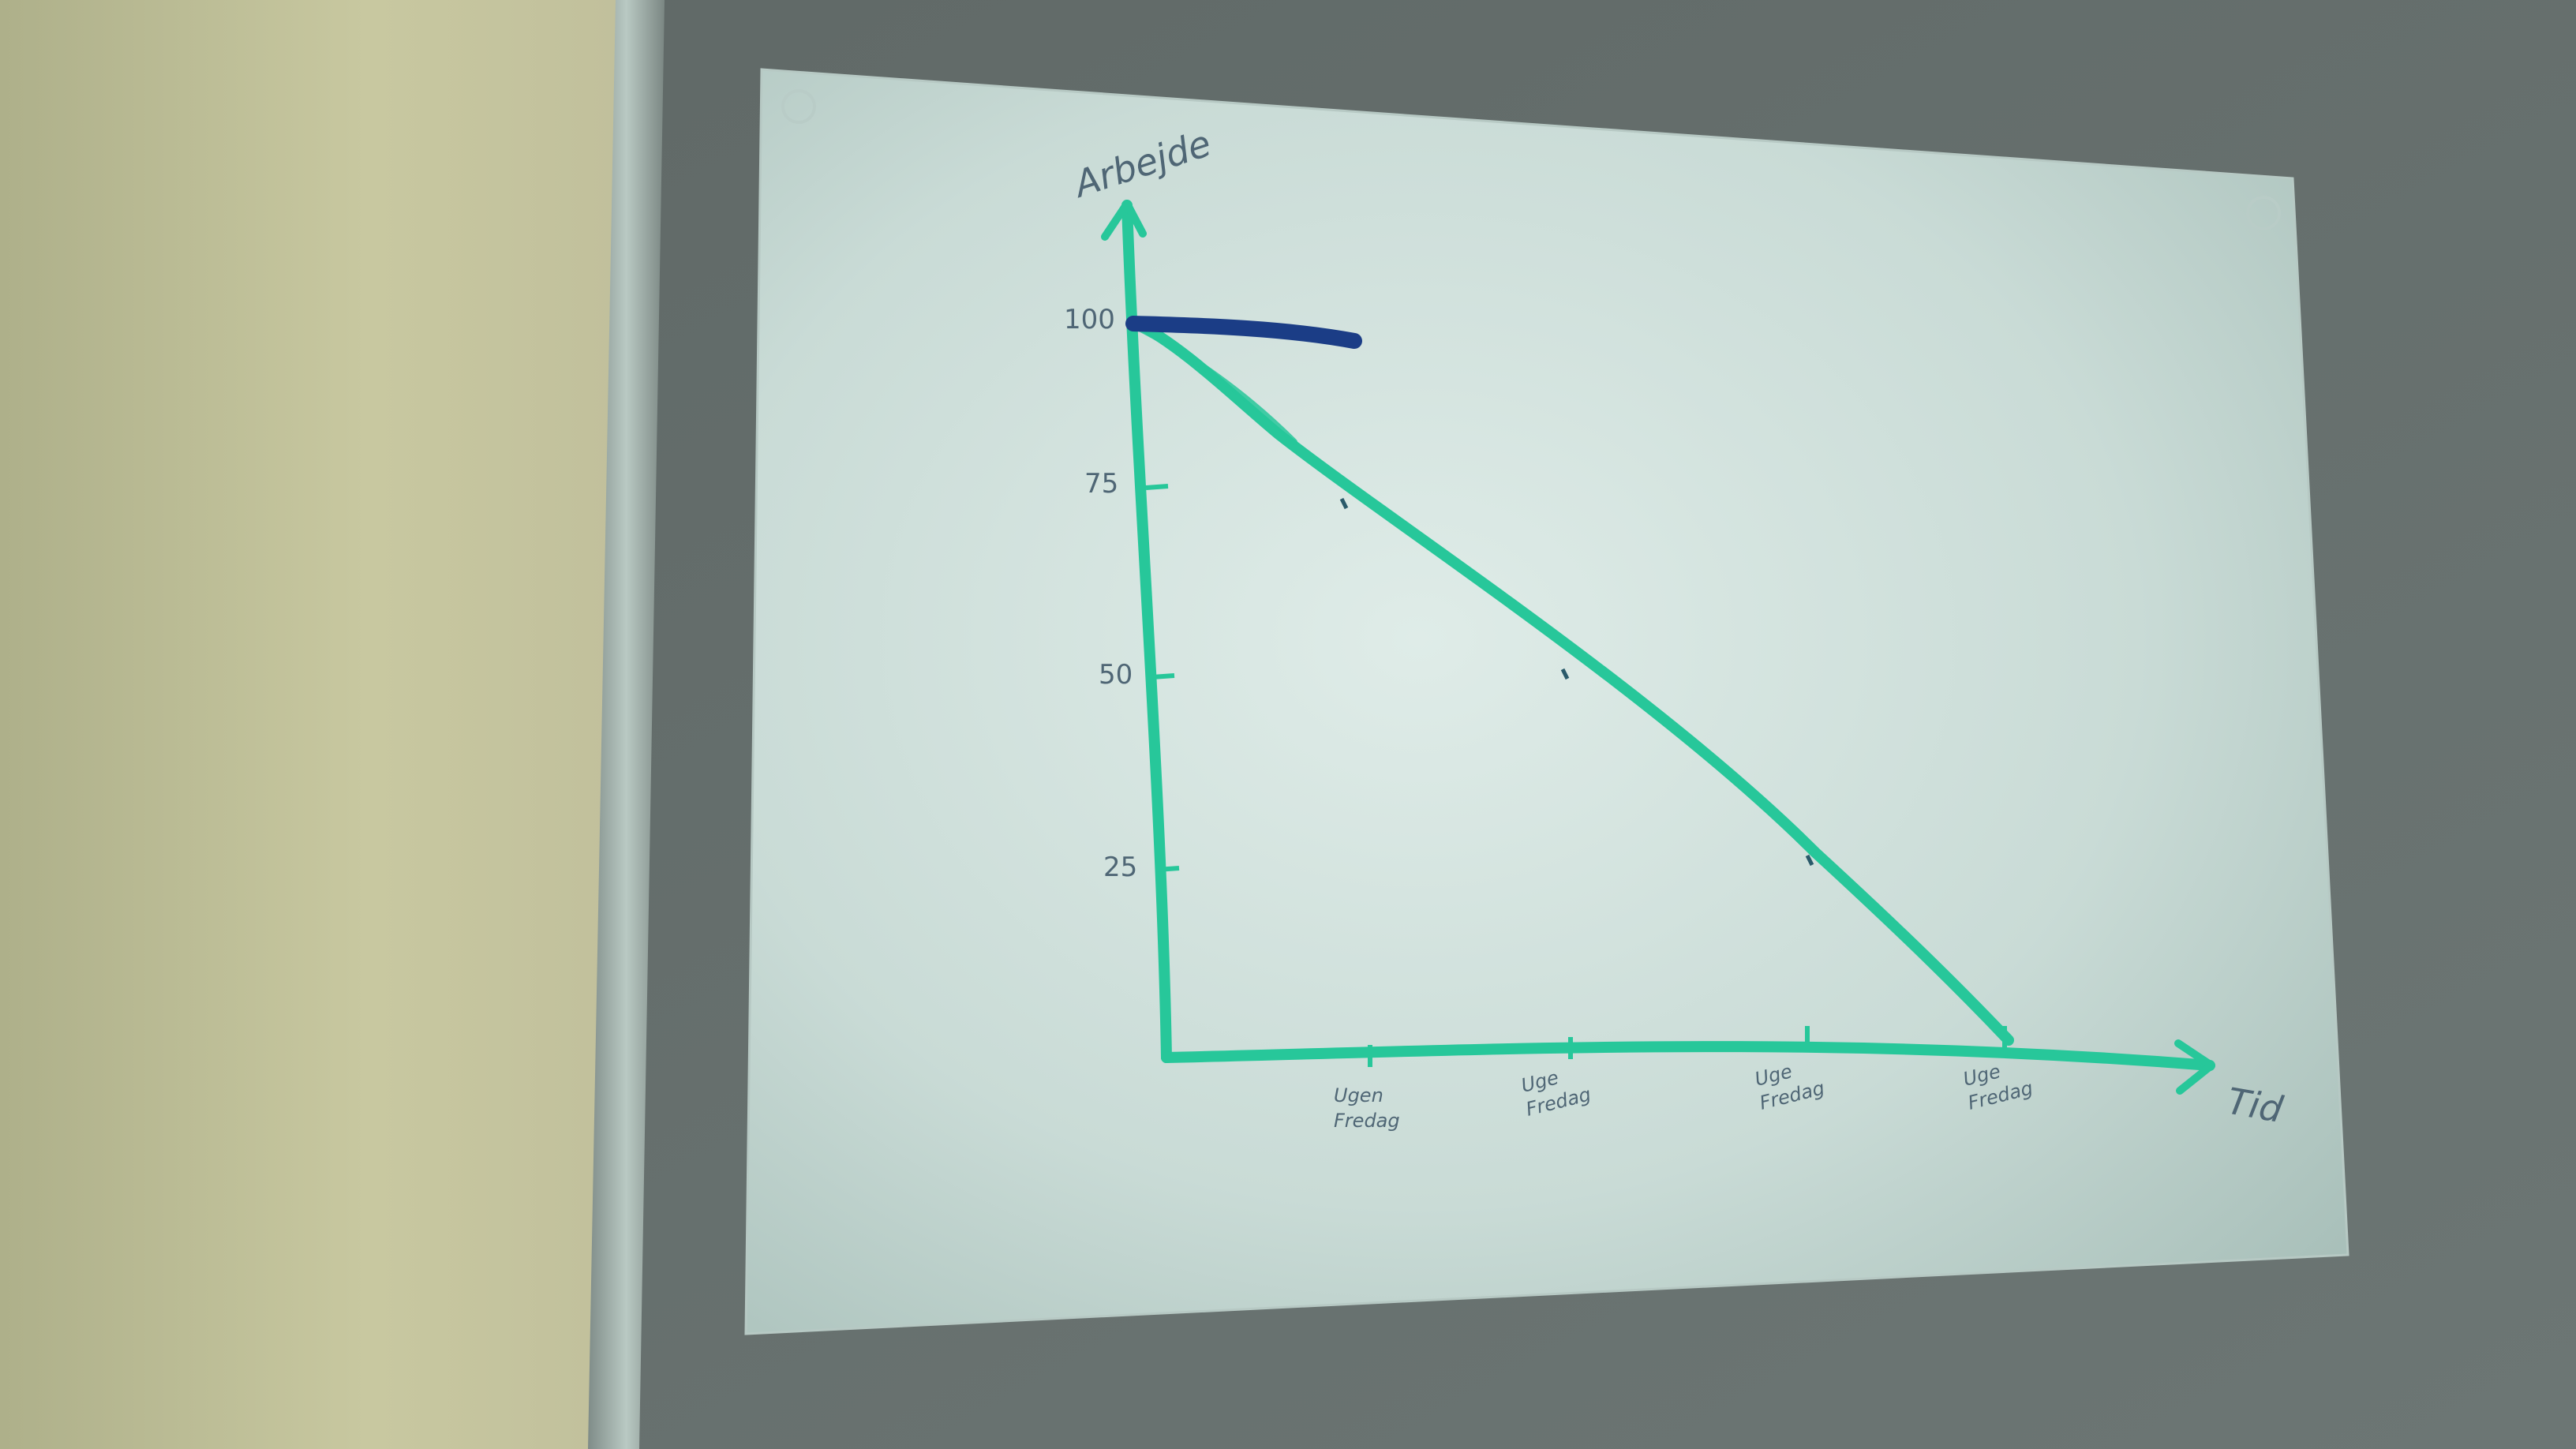 The height and width of the screenshot is (1449, 2576). I want to click on blue-marker-line, so click(1243, 332).